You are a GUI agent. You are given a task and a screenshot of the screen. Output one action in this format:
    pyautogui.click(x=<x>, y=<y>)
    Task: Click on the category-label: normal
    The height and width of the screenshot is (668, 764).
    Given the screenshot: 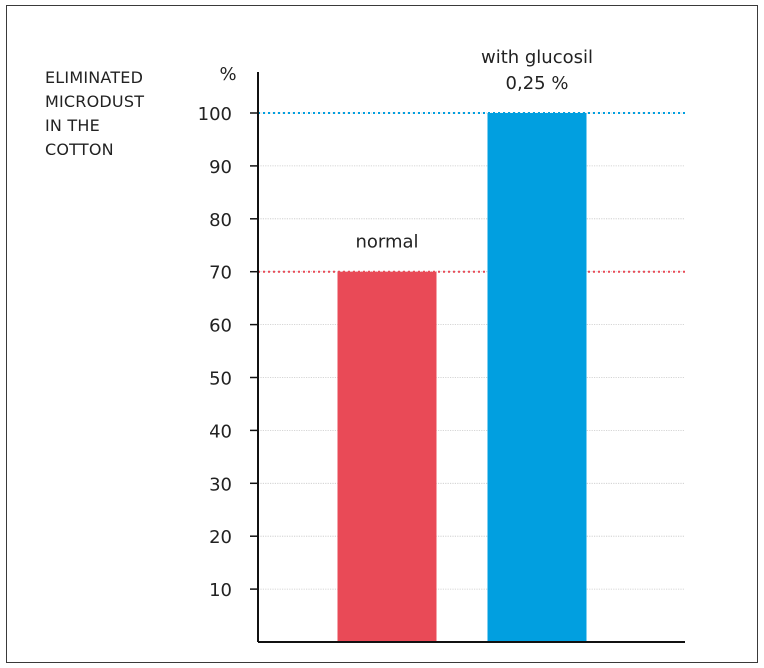 What is the action you would take?
    pyautogui.click(x=386, y=242)
    